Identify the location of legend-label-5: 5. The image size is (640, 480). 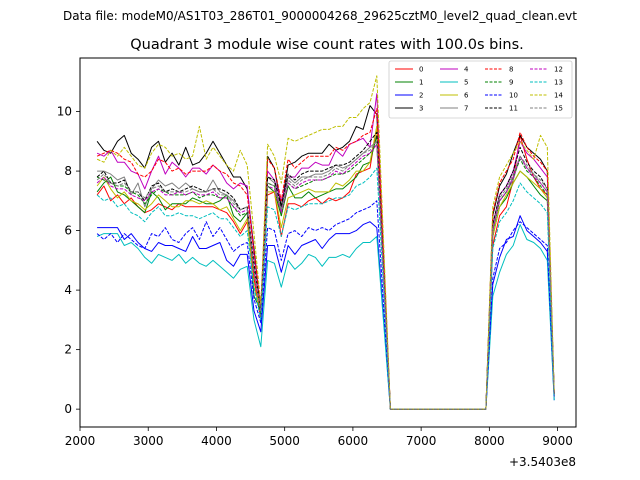
(466, 83).